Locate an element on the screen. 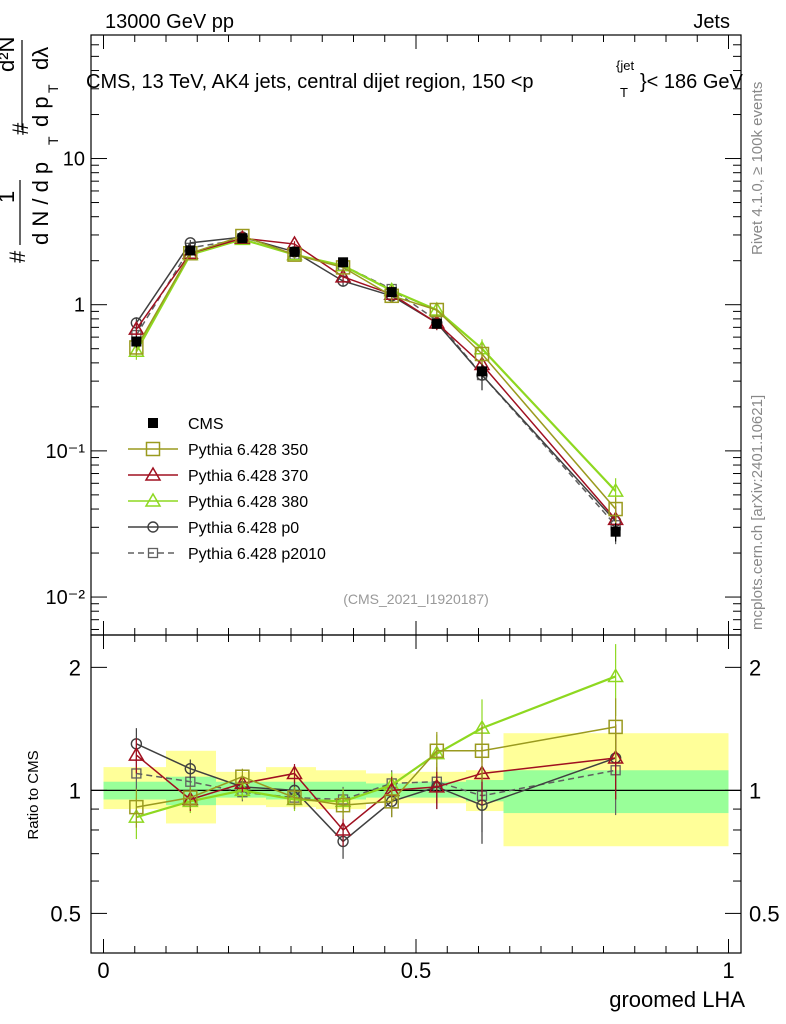 This screenshot has width=786, height=1024. legend-label-p370: Pythia 6.428 370 is located at coordinates (248, 476).